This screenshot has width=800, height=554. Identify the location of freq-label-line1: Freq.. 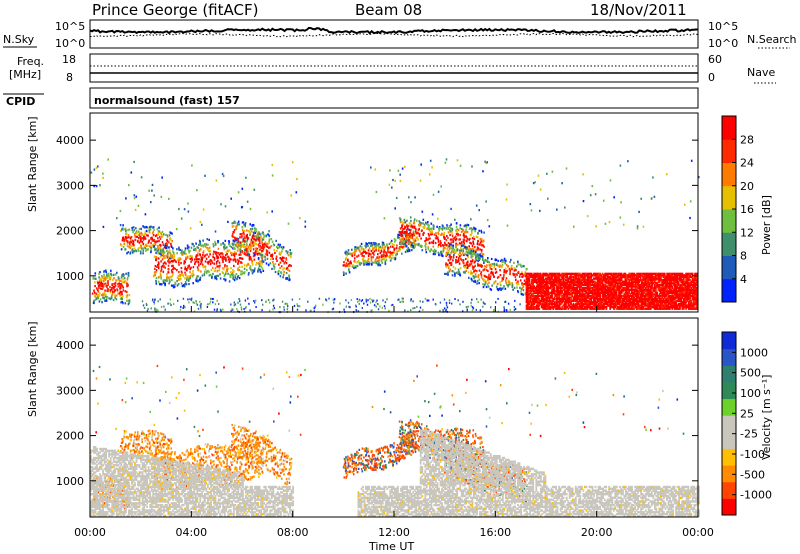
(30, 61).